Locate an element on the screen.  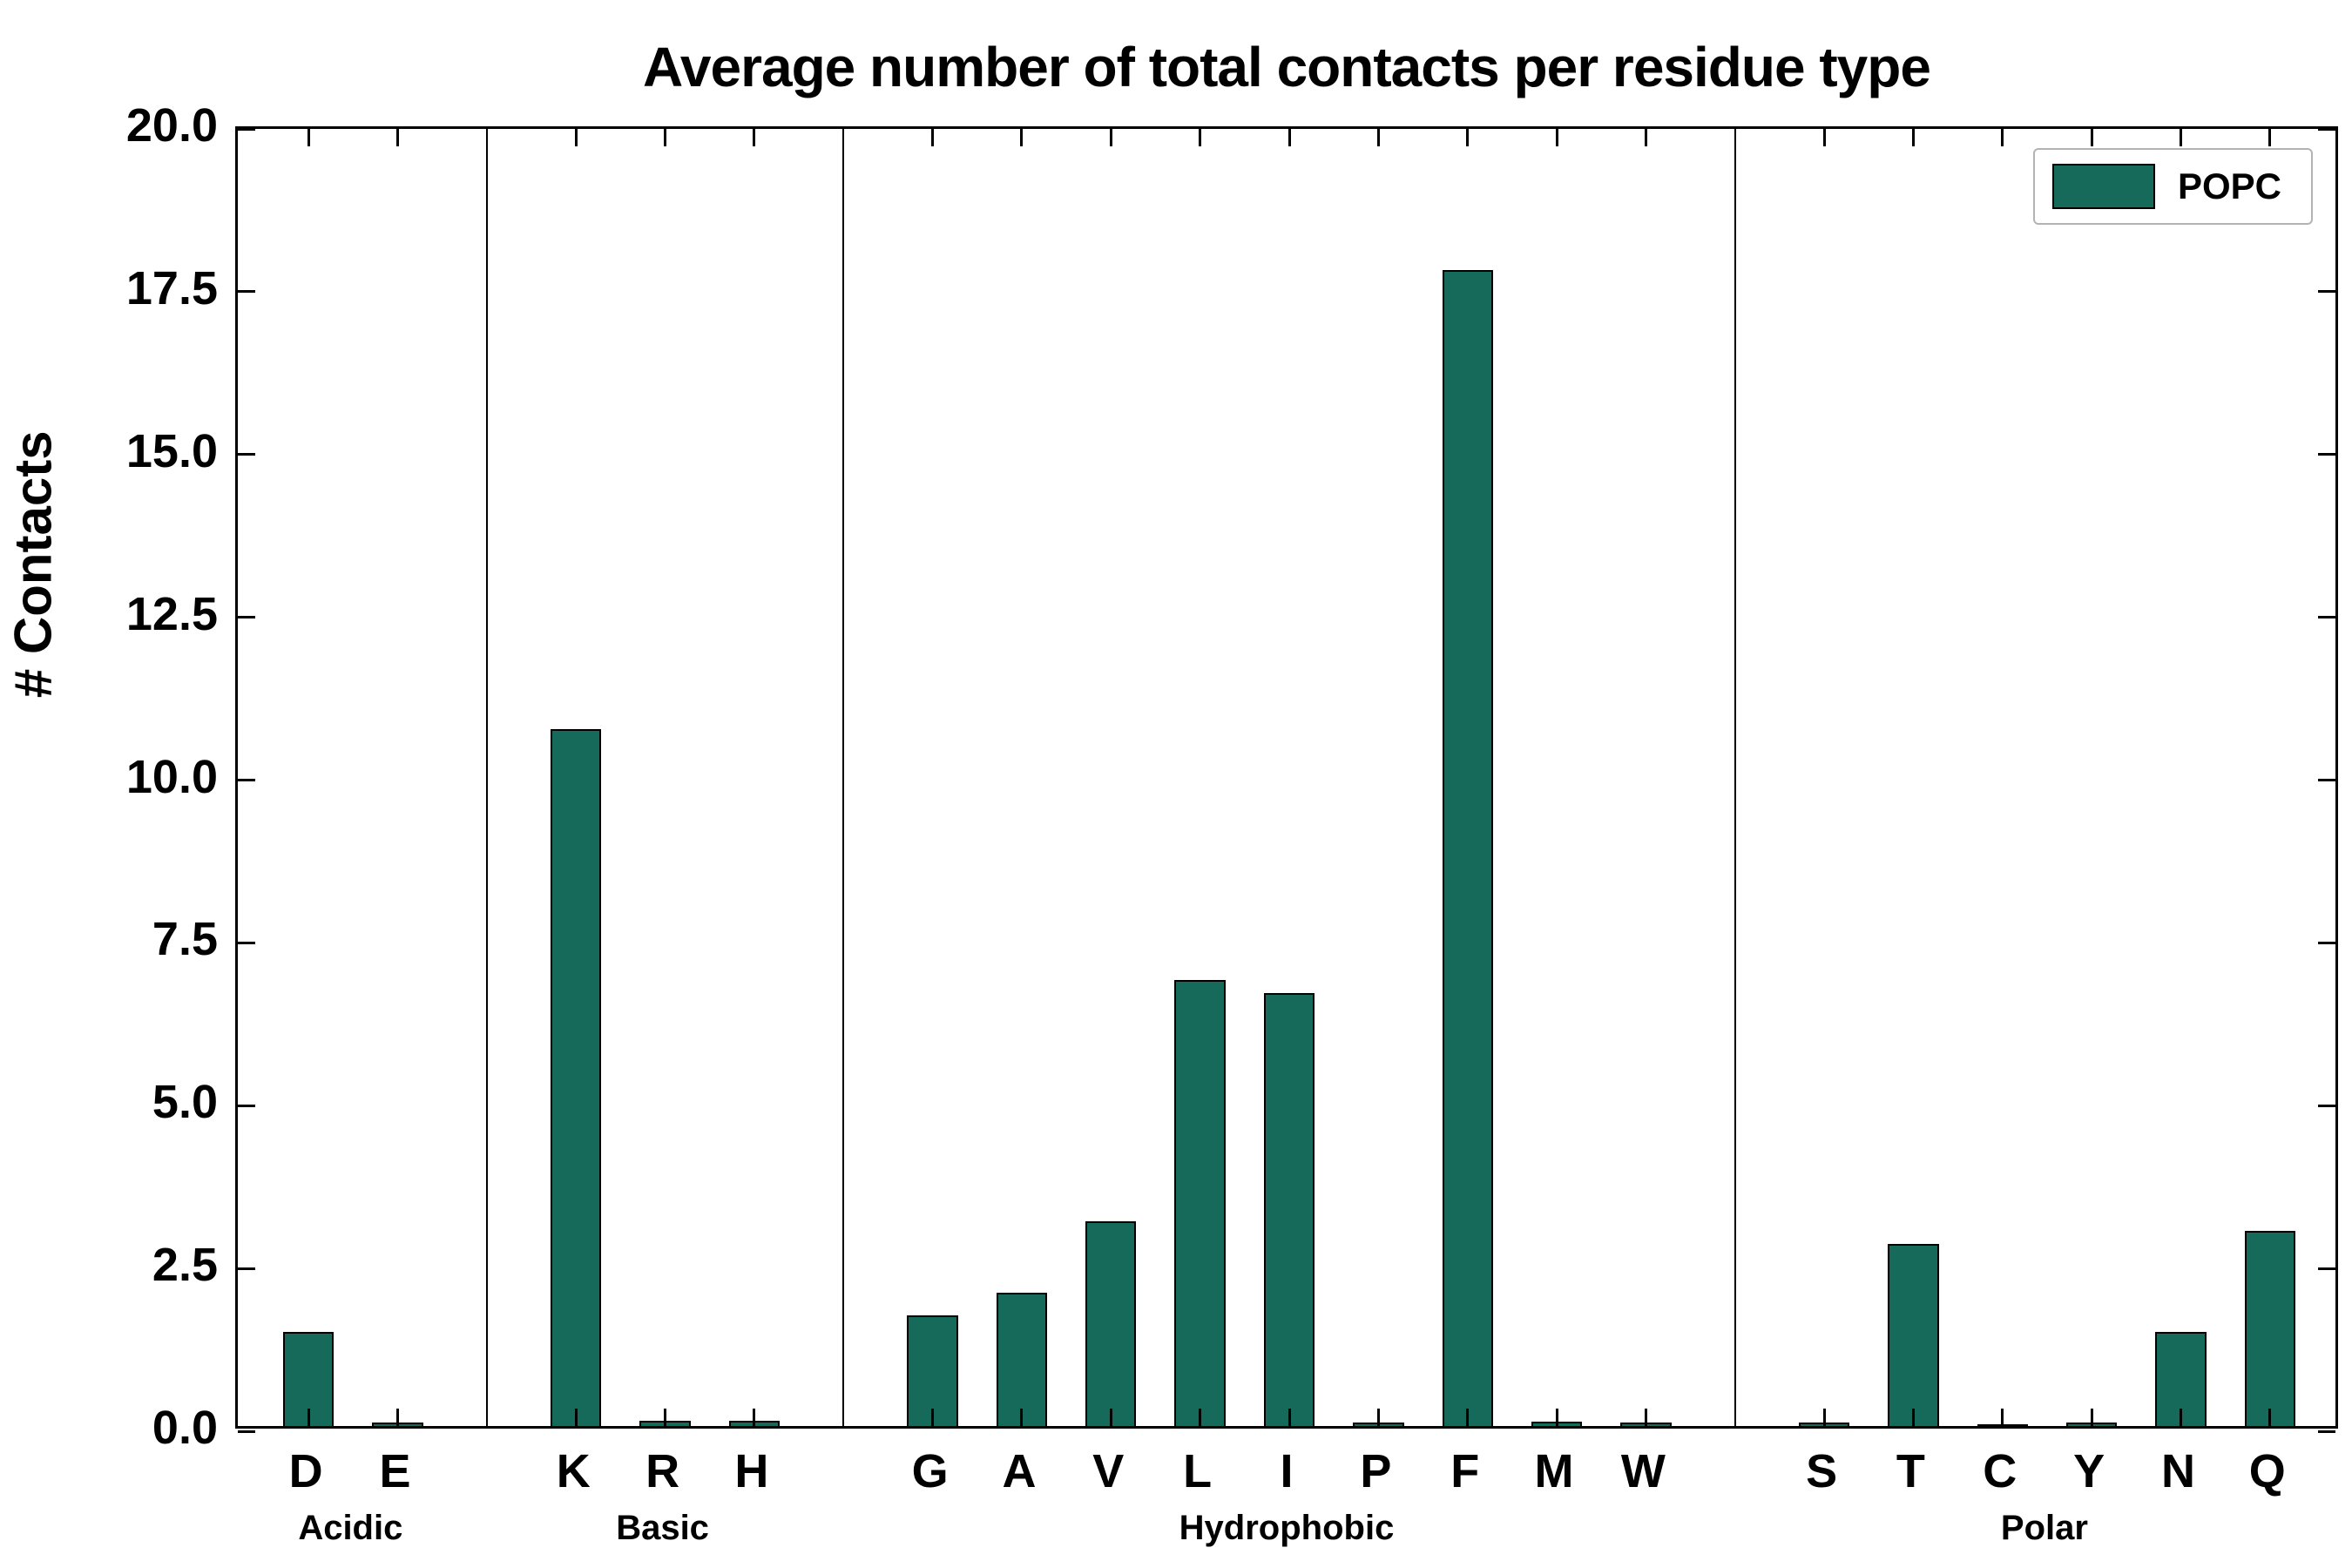
legend-swatch-popc is located at coordinates (2103, 186).